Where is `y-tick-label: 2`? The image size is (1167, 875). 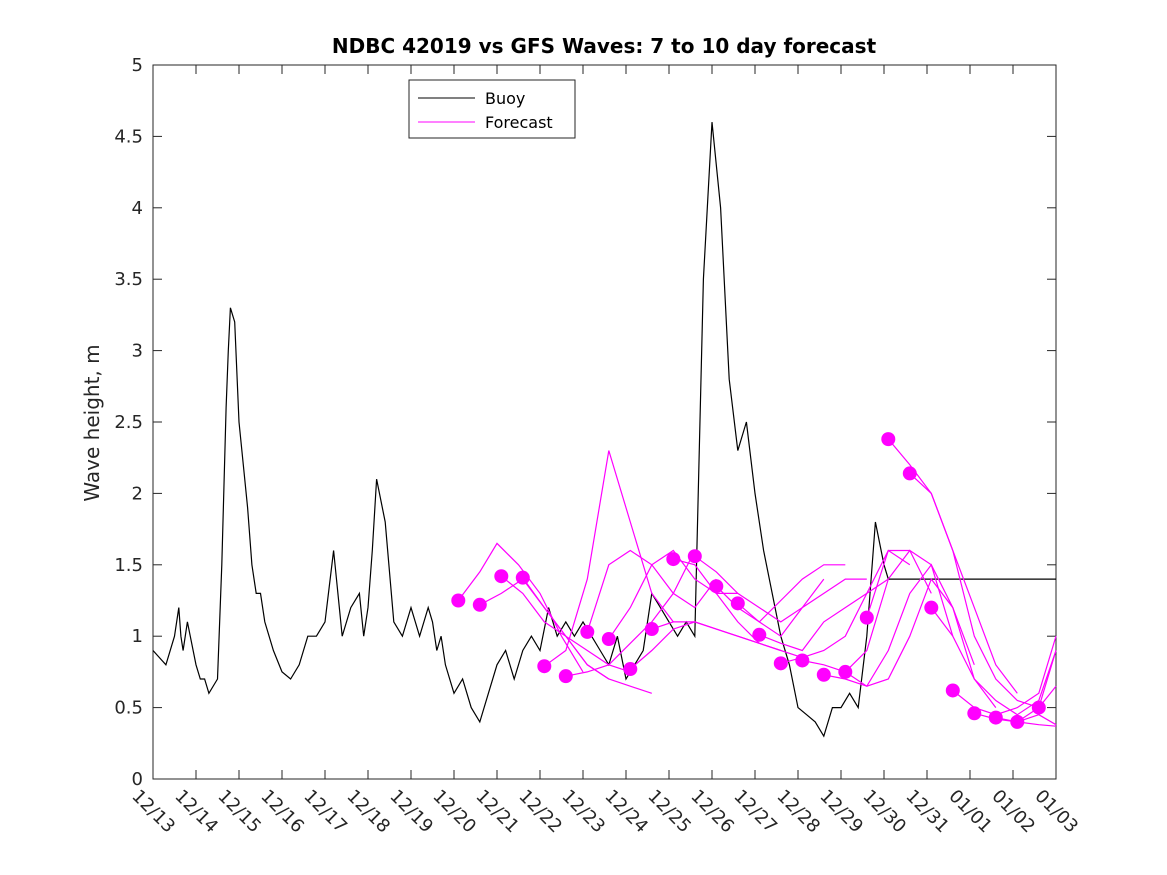
y-tick-label: 2 is located at coordinates (137, 493).